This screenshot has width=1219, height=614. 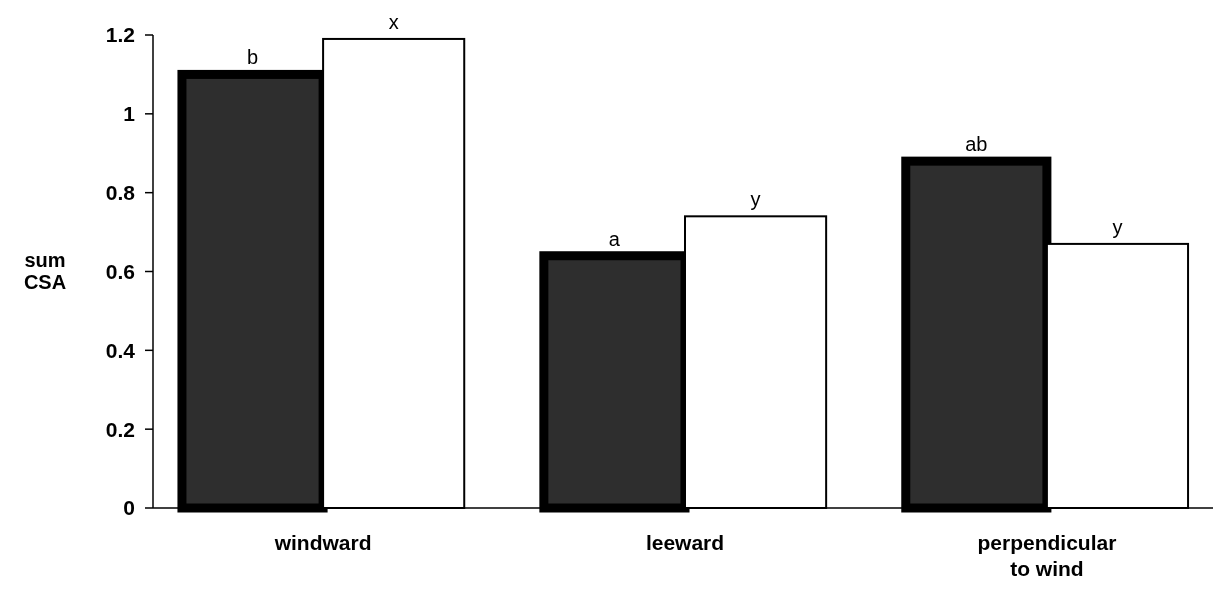 I want to click on data-label: a, so click(x=614, y=238).